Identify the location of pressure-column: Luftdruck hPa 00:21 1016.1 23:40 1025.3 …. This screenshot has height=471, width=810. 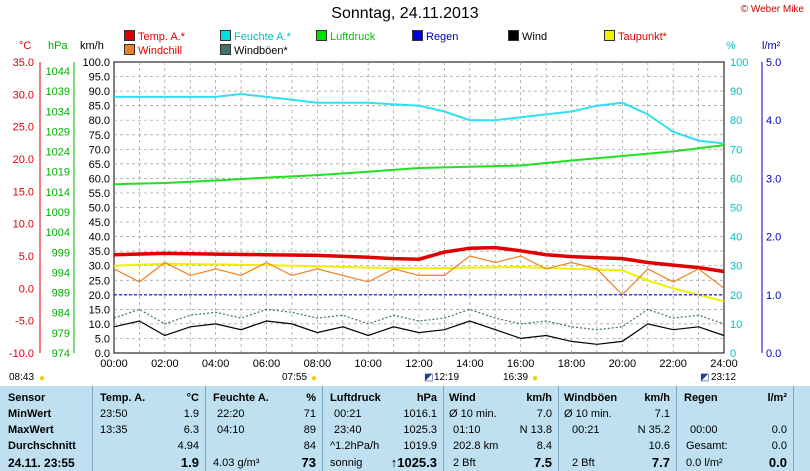
(383, 428).